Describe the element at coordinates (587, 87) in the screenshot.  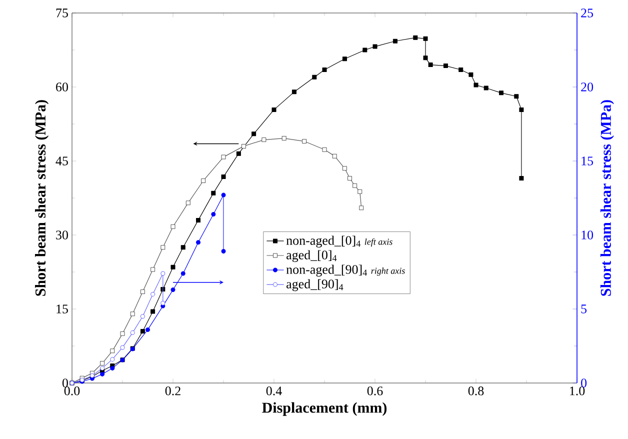
I see `y2-tick-label: 20` at that location.